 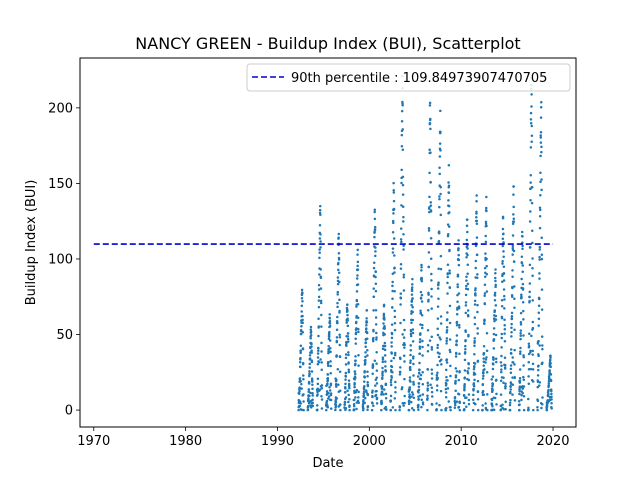 I want to click on x-tick-label: 2020, so click(x=552, y=441).